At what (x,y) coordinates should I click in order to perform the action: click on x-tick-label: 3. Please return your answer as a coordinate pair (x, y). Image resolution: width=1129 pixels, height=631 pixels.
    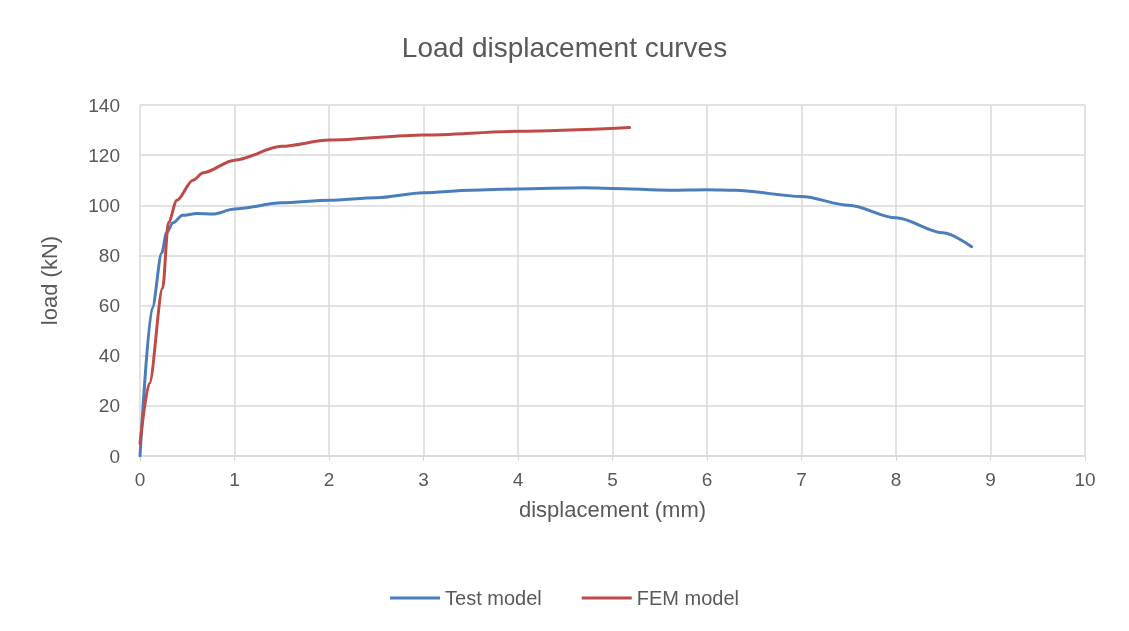
    Looking at the image, I should click on (423, 479).